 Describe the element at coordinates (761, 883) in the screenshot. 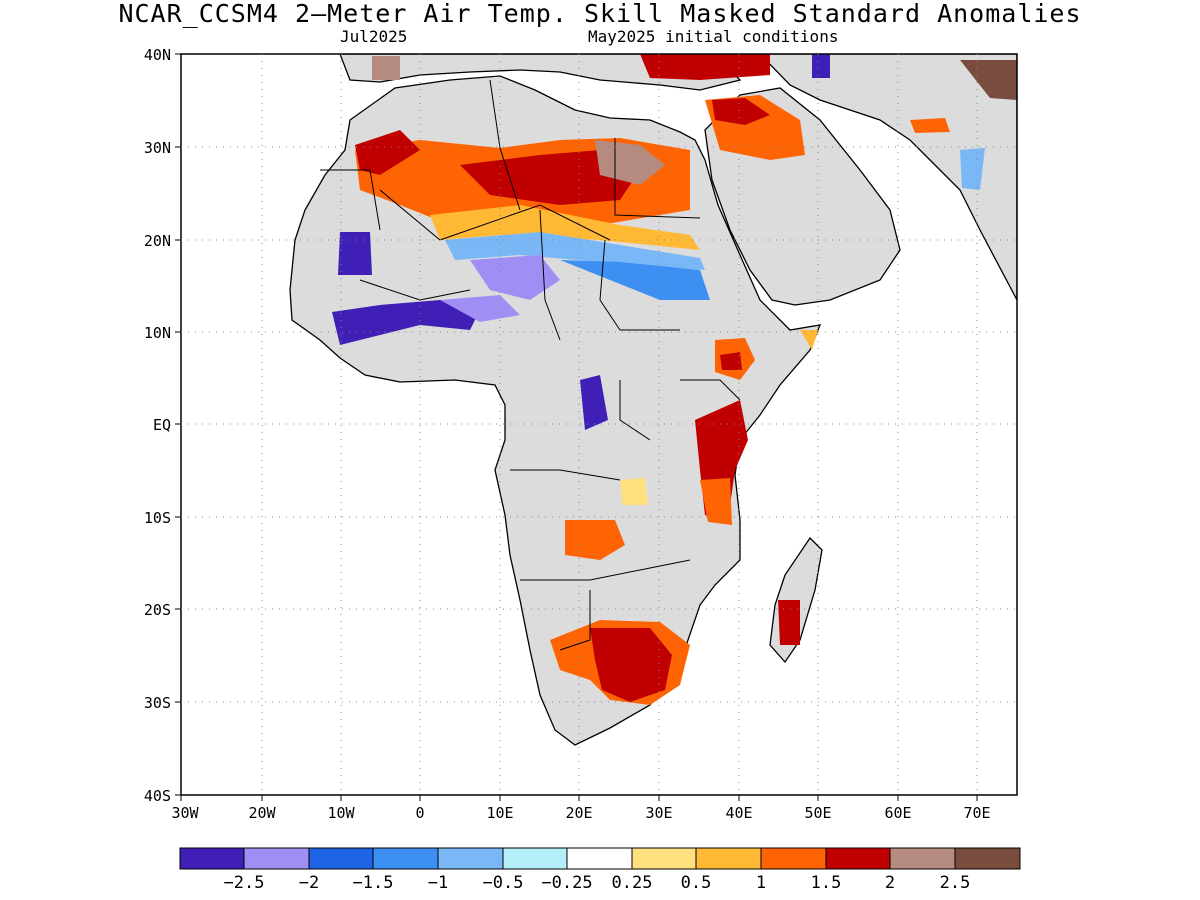

I see `colorbar-label: 1` at that location.